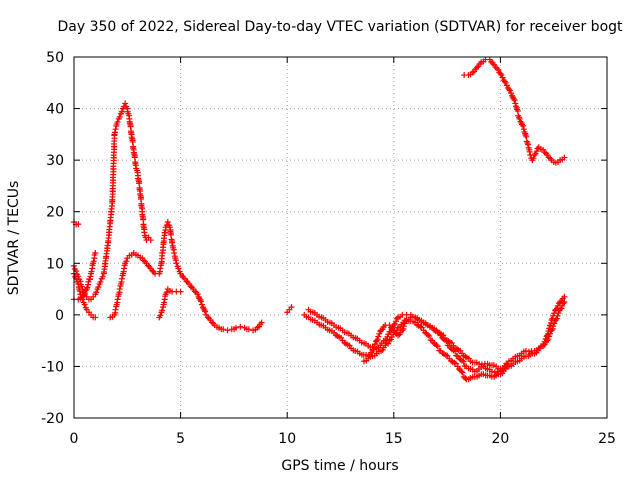 This screenshot has width=640, height=480. Describe the element at coordinates (52, 419) in the screenshot. I see `y-tick-label: -20` at that location.